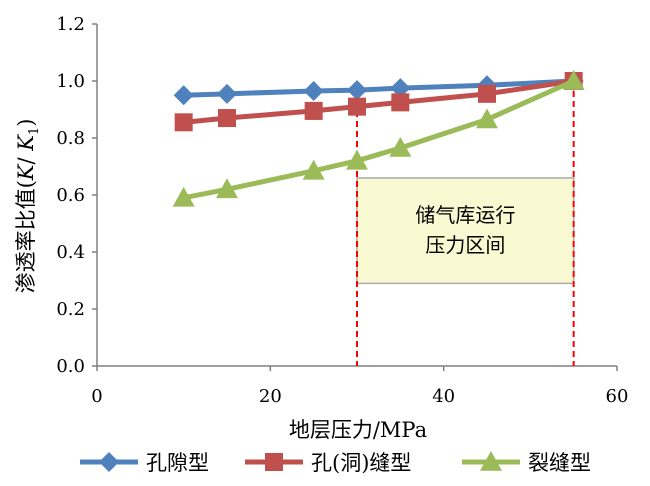 The image size is (650, 486). Describe the element at coordinates (26, 236) in the screenshot. I see `y-axis-label-main: 渗透率比值(` at that location.